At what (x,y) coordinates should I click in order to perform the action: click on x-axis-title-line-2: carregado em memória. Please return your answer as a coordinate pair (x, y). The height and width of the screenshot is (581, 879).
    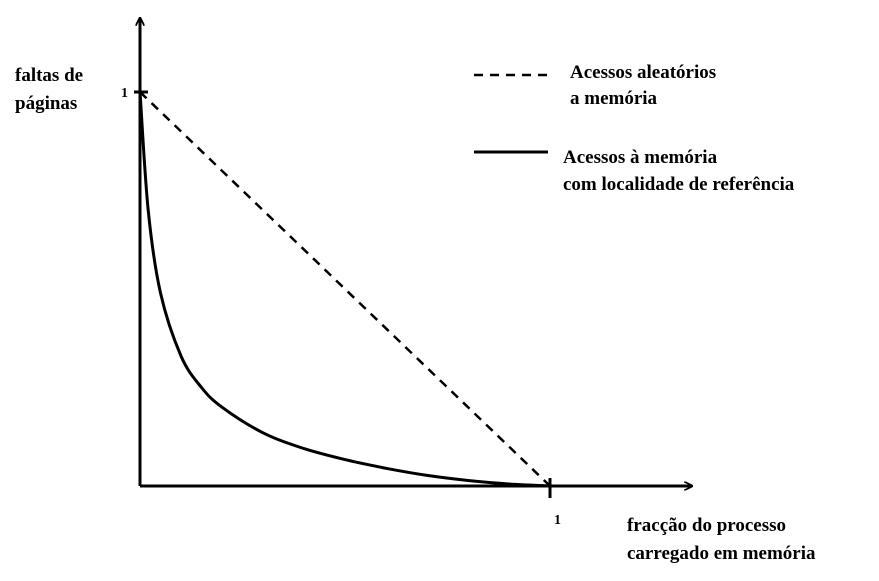
    Looking at the image, I should click on (721, 553).